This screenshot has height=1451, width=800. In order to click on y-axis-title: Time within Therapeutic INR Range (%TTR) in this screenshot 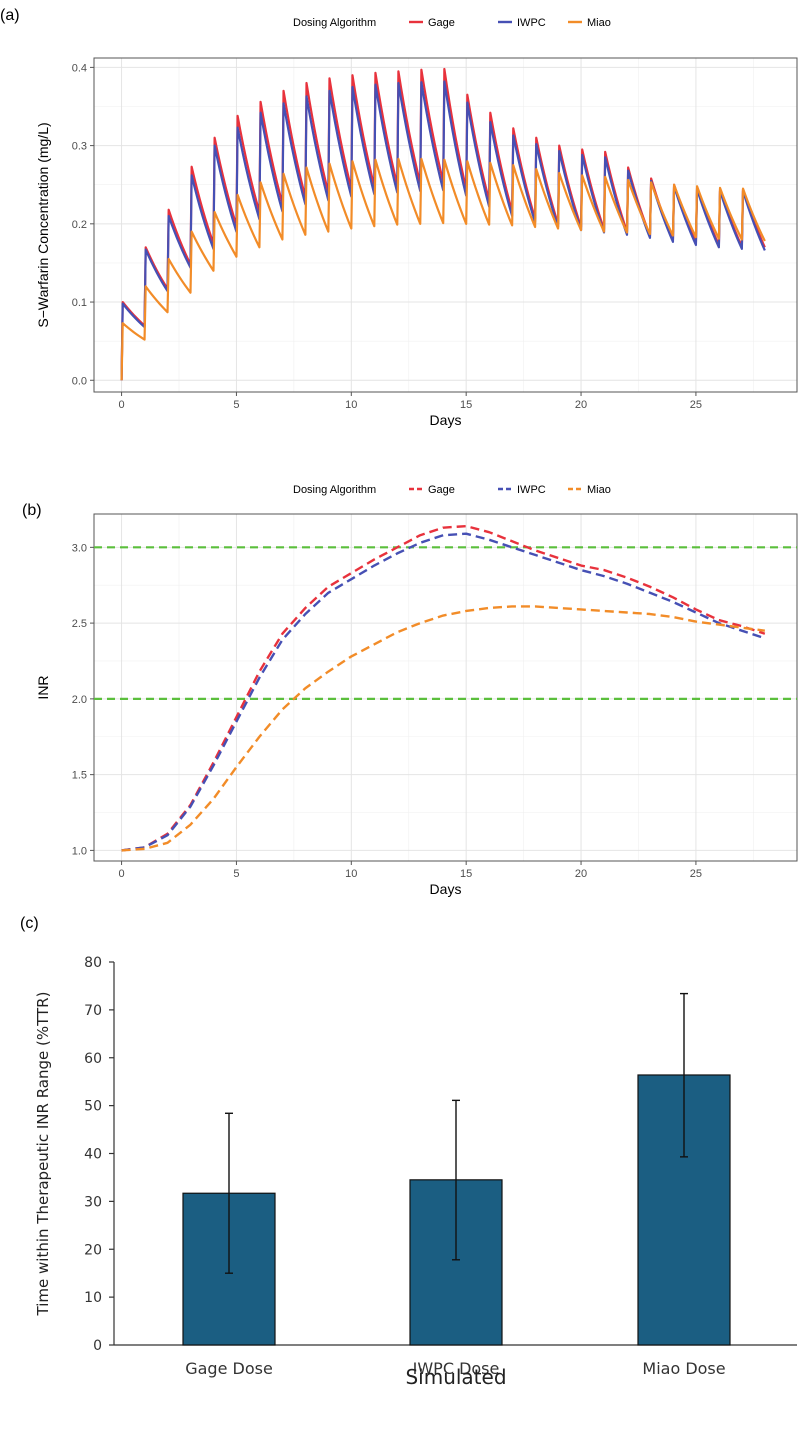, I will do `click(43, 1154)`.